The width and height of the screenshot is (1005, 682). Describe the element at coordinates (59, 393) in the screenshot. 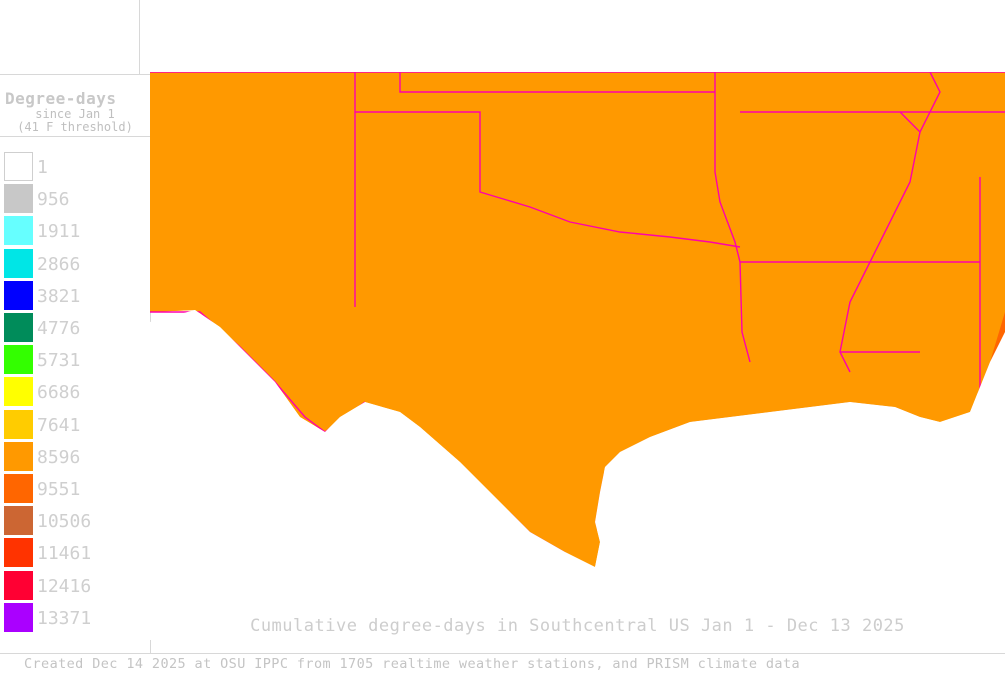

I see `legend-value: 6686` at that location.